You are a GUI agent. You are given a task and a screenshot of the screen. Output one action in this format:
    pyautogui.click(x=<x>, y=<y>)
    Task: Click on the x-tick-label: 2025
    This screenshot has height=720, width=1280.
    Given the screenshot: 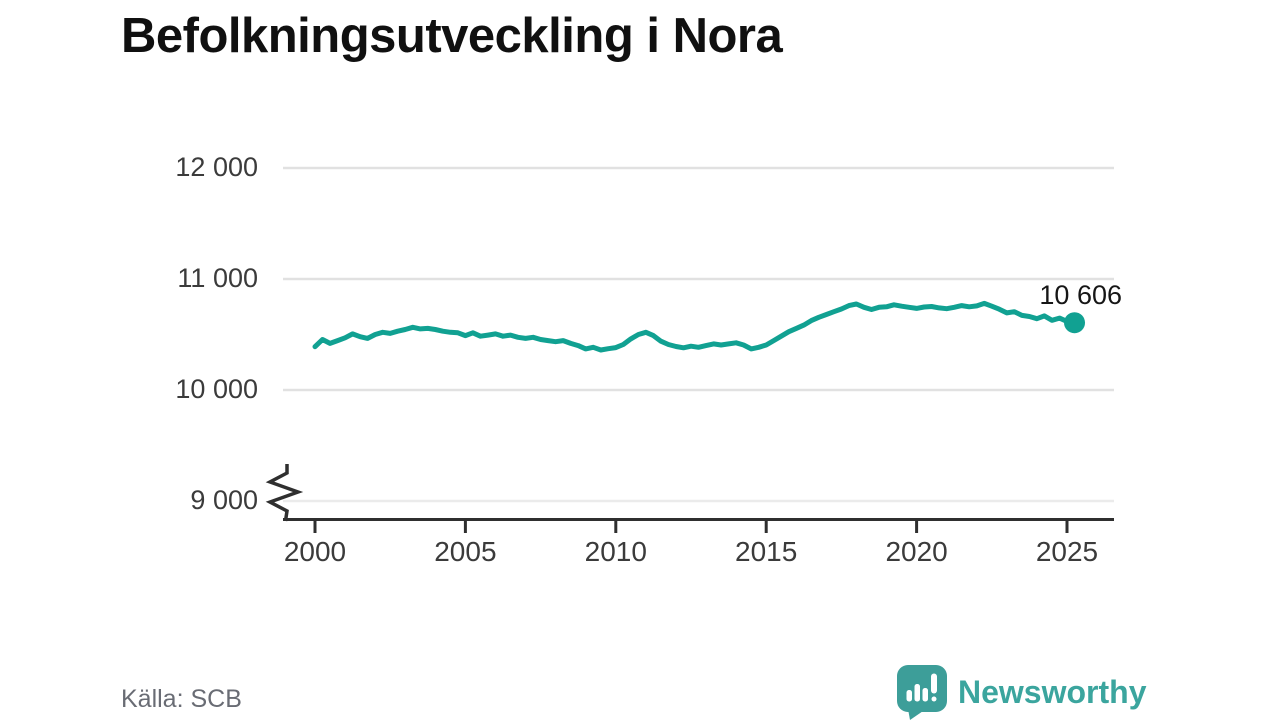 What is the action you would take?
    pyautogui.click(x=1067, y=551)
    